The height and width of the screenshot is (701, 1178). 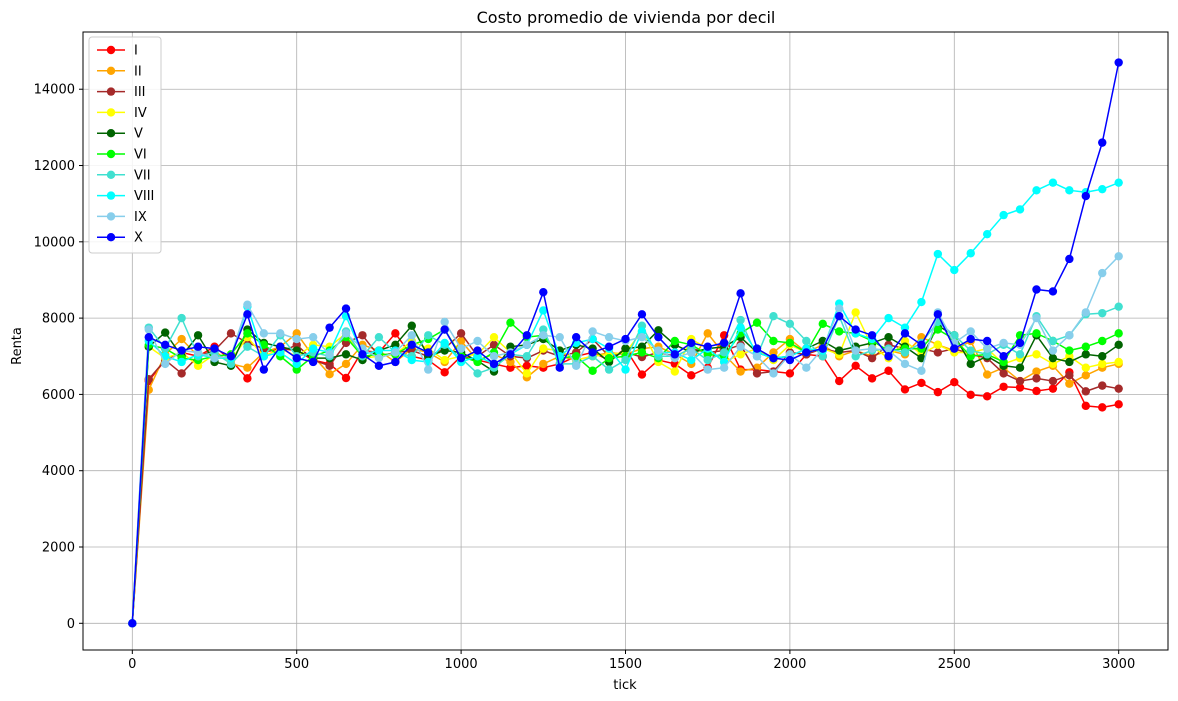 I want to click on legend-label: IX, so click(x=140, y=217).